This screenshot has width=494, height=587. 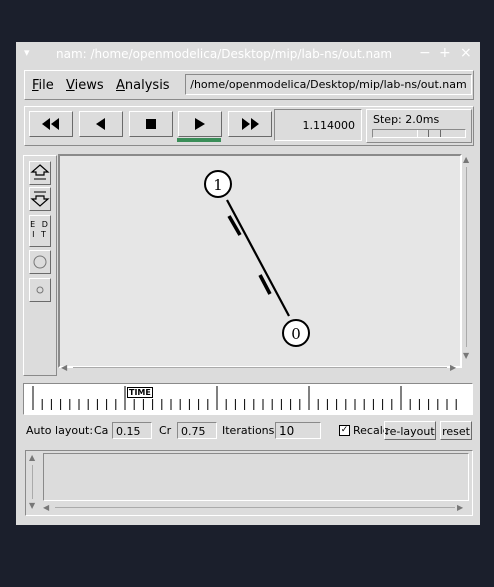 What do you see at coordinates (60, 430) in the screenshot?
I see `auto-layout-label: Auto layout:` at bounding box center [60, 430].